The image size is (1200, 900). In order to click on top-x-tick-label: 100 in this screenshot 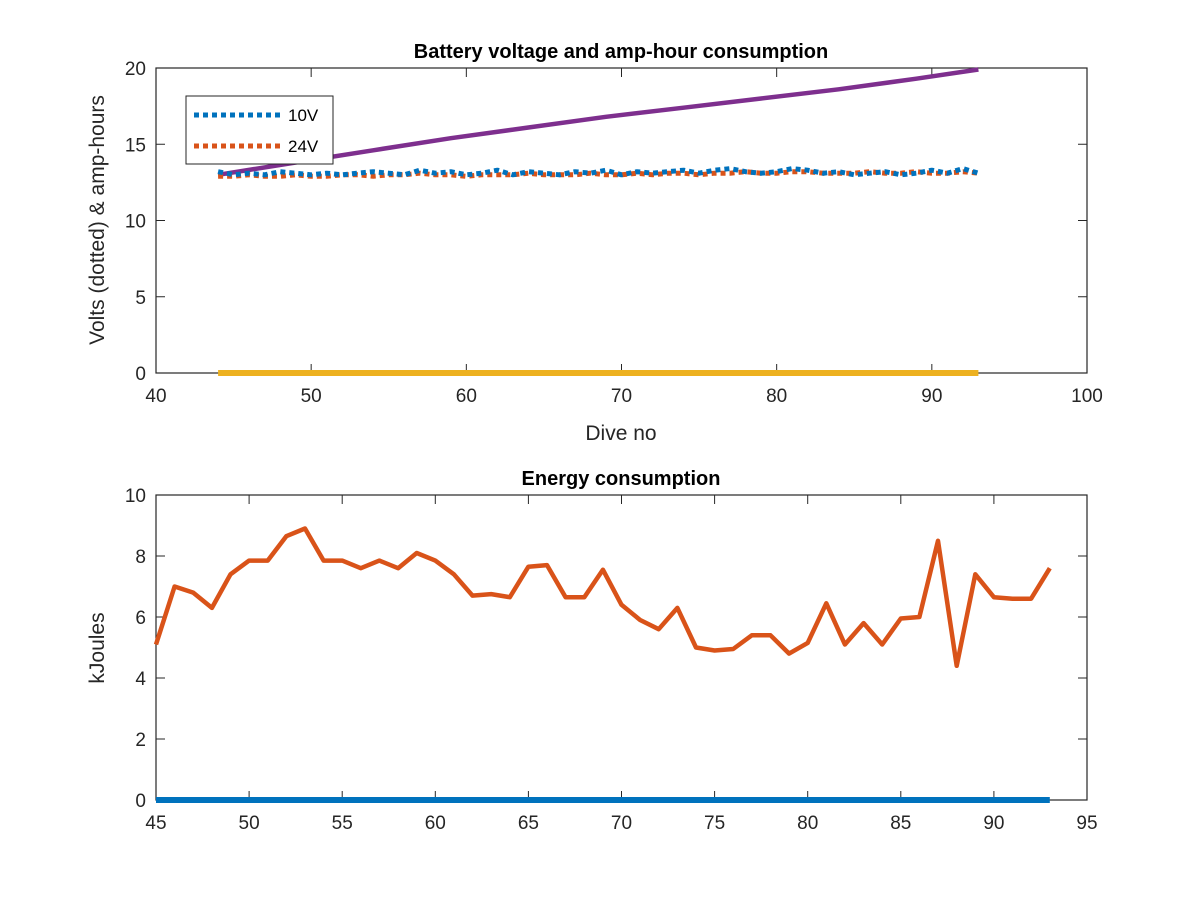, I will do `click(1087, 396)`.